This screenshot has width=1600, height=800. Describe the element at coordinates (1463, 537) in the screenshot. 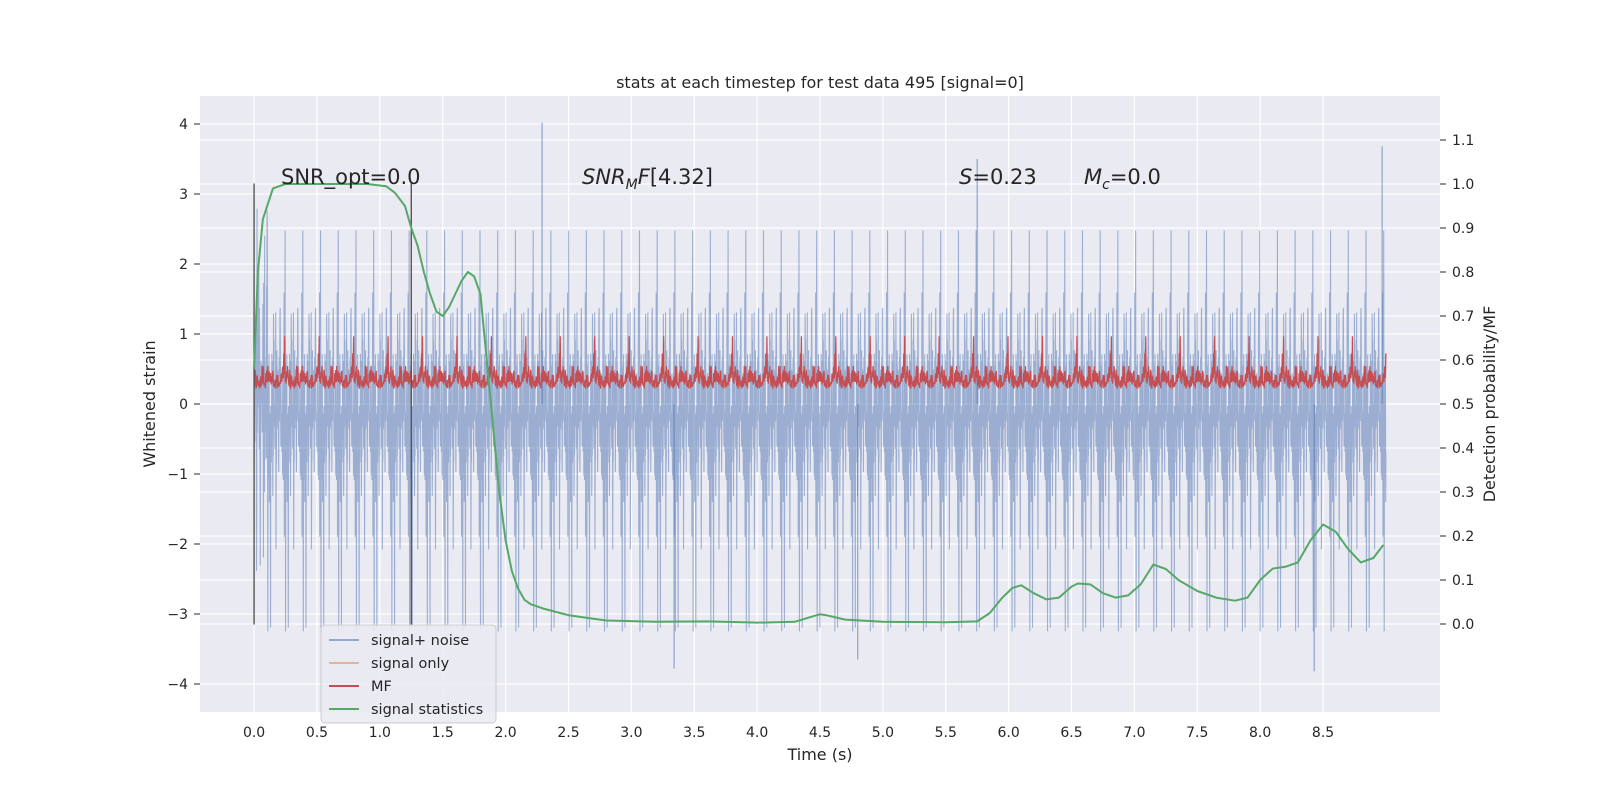

I see `y2-tick-label-9: 0.2` at that location.